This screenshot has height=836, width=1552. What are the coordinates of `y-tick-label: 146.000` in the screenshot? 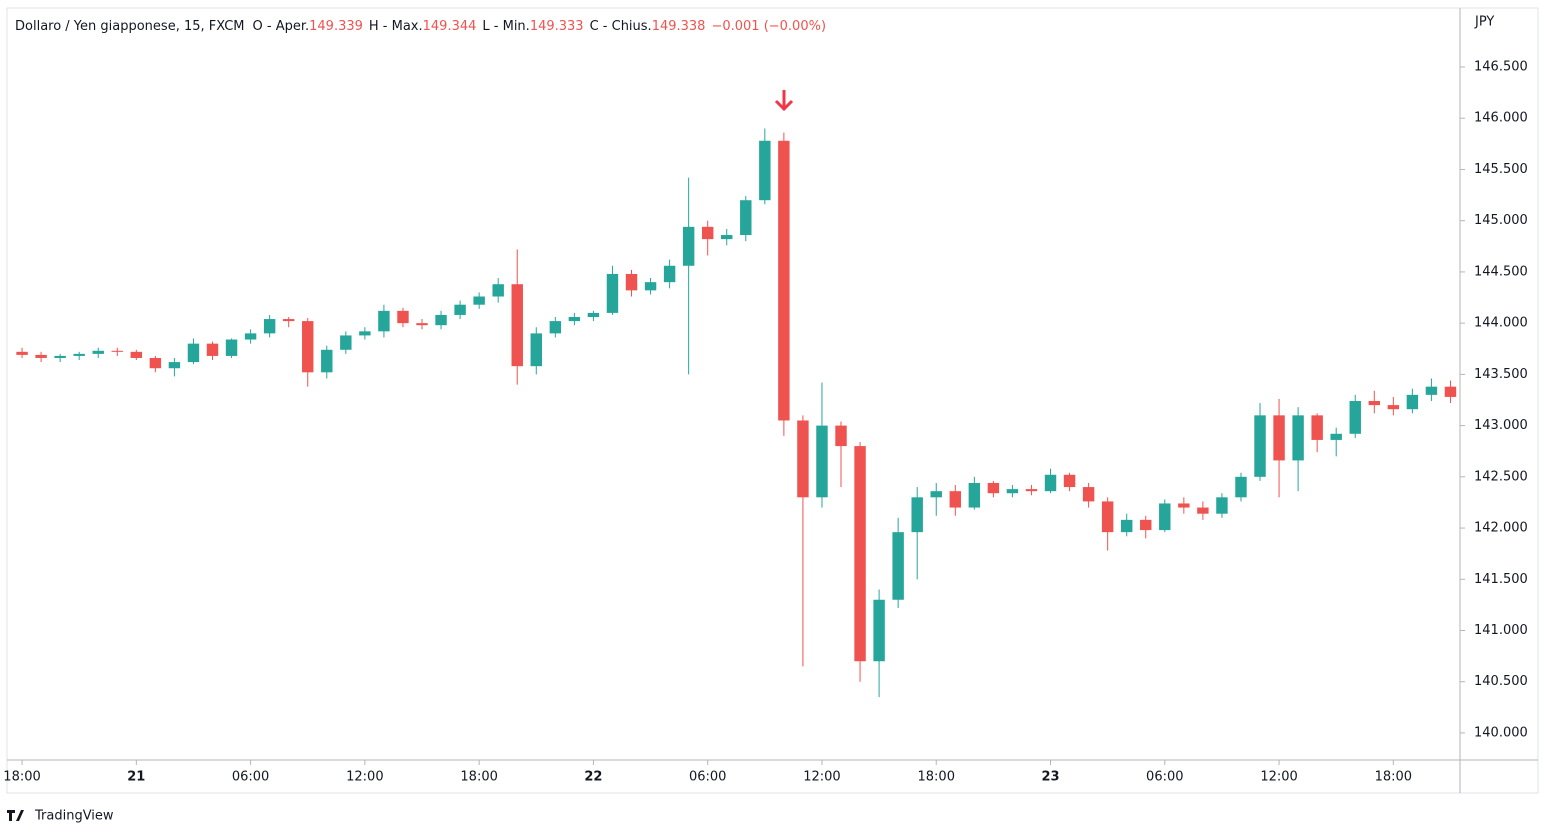 It's located at (1501, 118).